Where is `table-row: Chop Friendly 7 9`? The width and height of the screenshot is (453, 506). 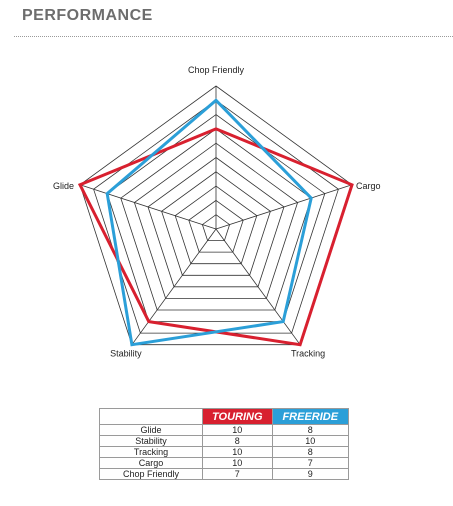
table-row: Chop Friendly 7 9 is located at coordinates (224, 474).